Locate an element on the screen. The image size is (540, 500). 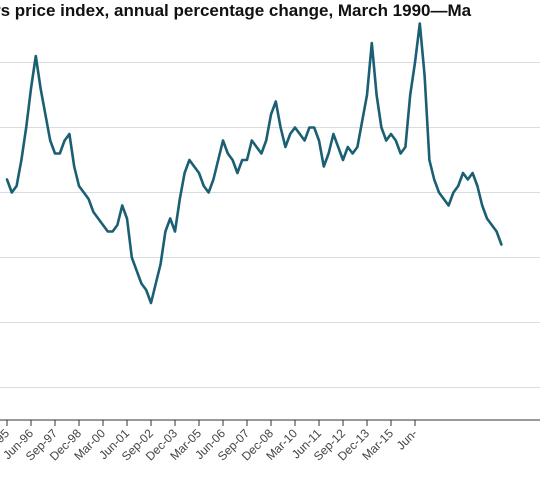
x-tick-label: Jun- is located at coordinates (407, 439).